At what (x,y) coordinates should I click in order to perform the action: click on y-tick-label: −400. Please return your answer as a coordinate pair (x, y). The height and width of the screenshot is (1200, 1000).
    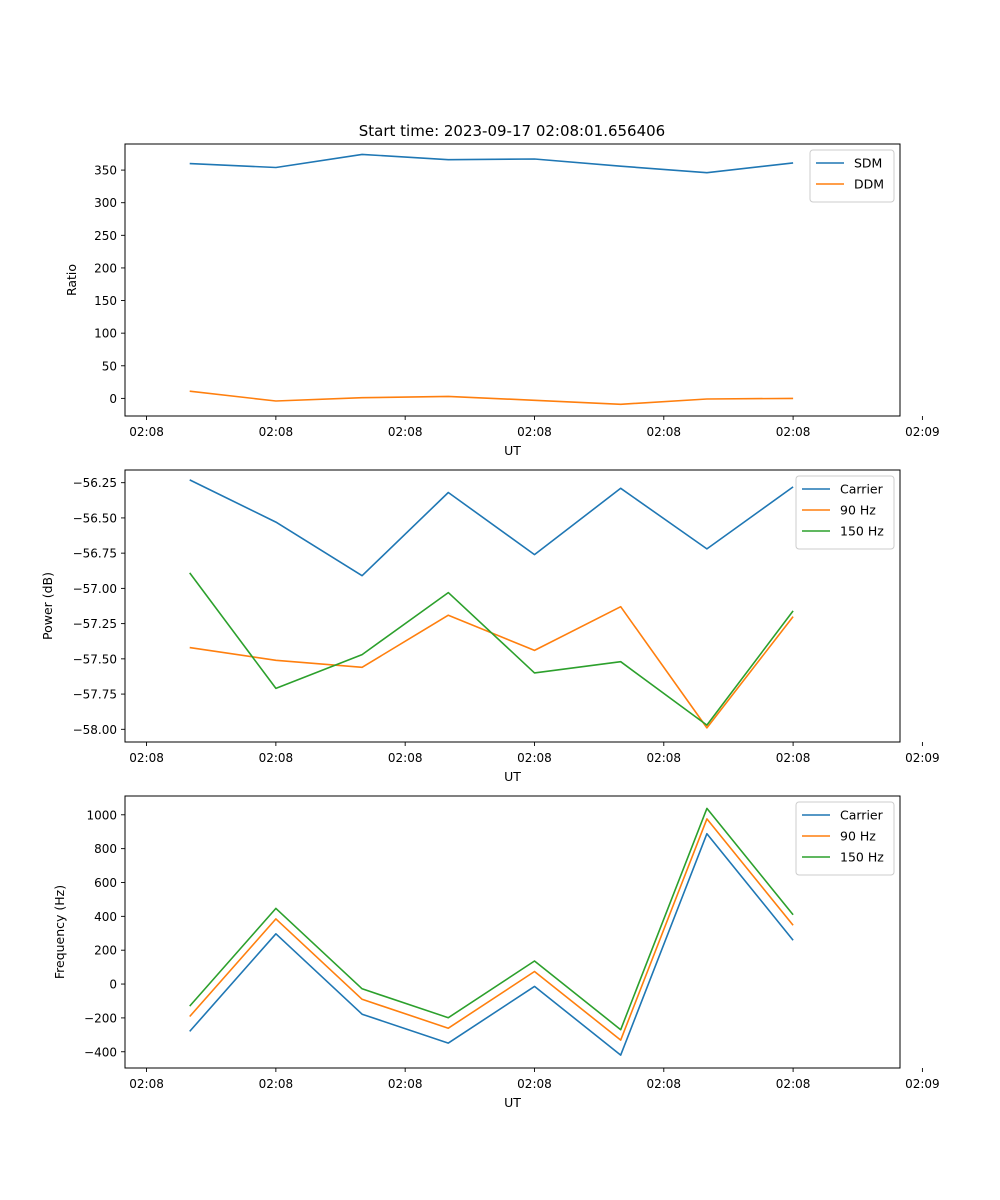
    Looking at the image, I should click on (100, 1052).